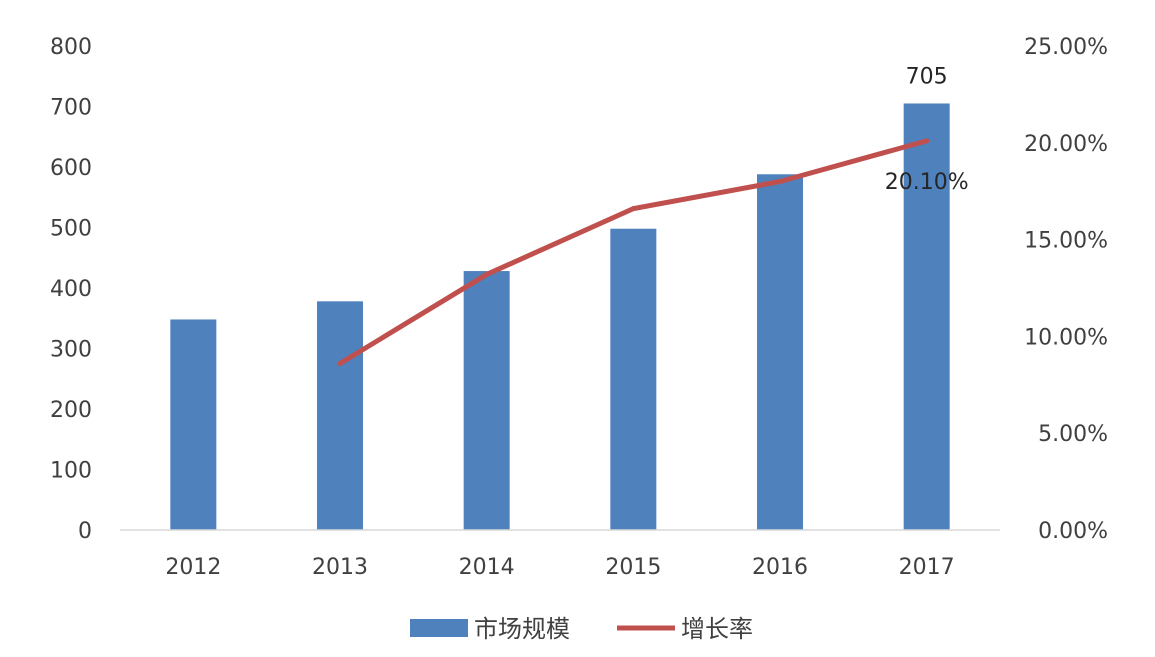 The width and height of the screenshot is (1155, 657). What do you see at coordinates (633, 209) in the screenshot?
I see `growth-rate-point-2015` at bounding box center [633, 209].